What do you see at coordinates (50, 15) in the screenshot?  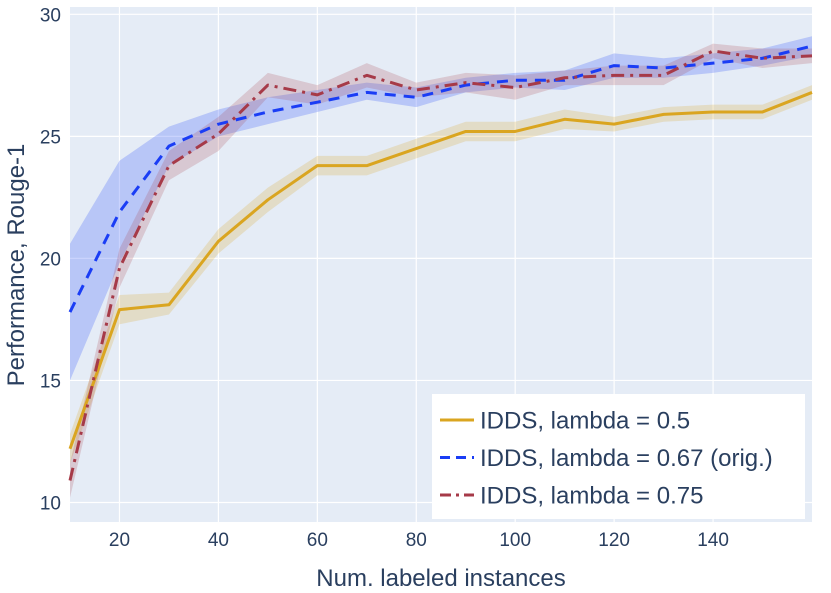 I see `y-tick-label: 30` at bounding box center [50, 15].